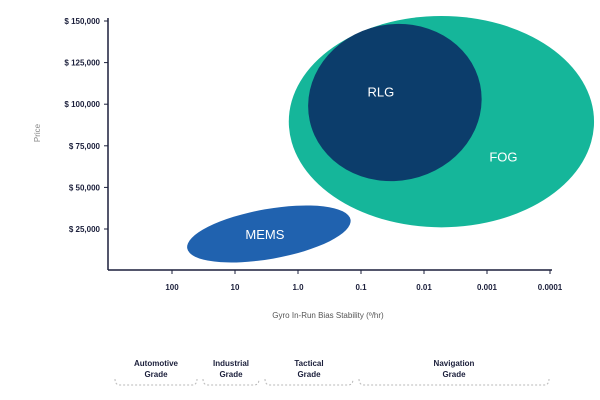 This screenshot has width=600, height=400. Describe the element at coordinates (172, 287) in the screenshot. I see `x-tick-label: 100` at that location.